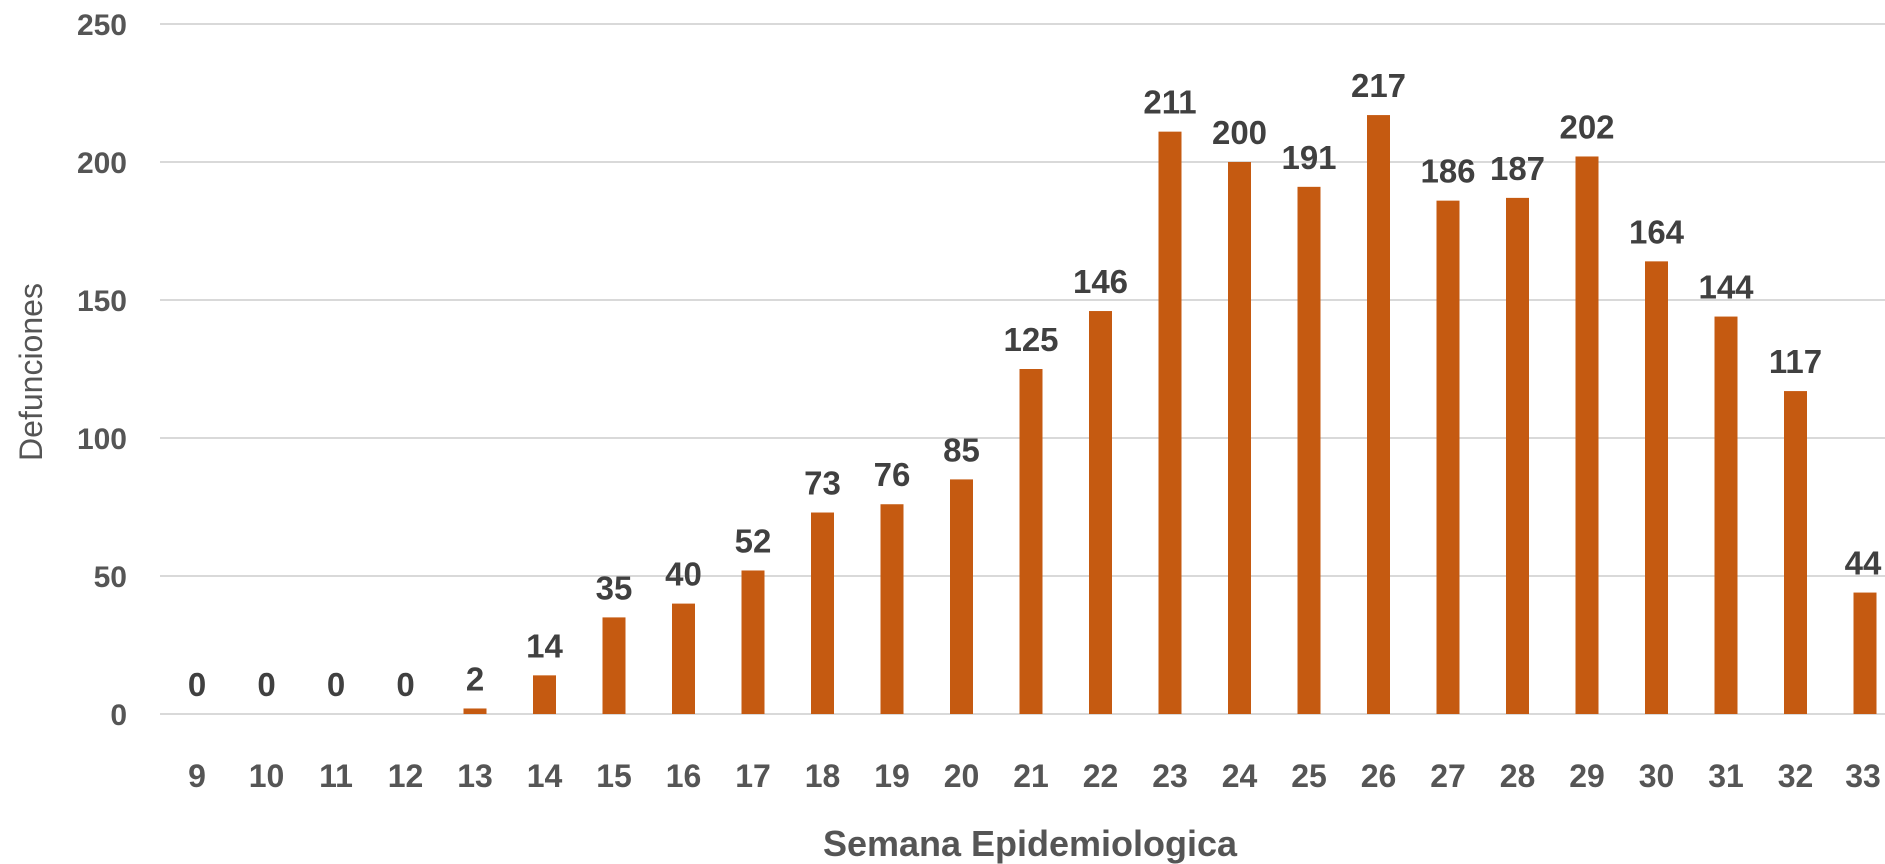 This screenshot has width=1885, height=864. What do you see at coordinates (31, 372) in the screenshot?
I see `y-axis-title: Defunciones` at bounding box center [31, 372].